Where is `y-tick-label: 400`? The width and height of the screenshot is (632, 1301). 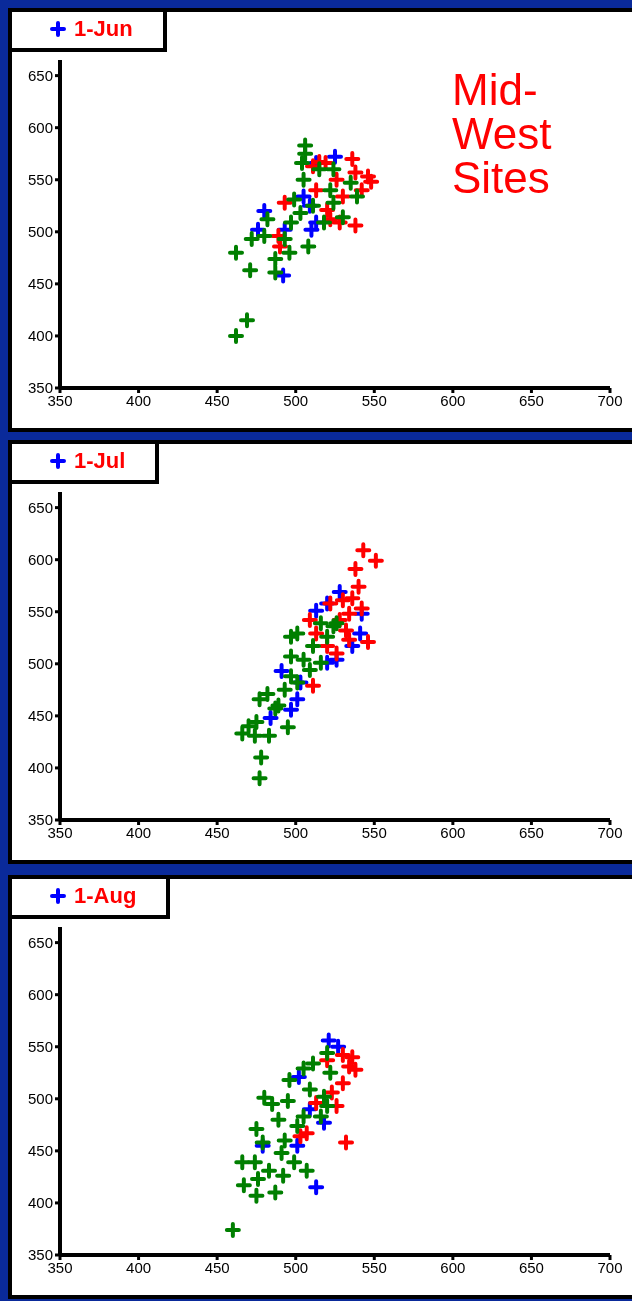
y-tick-label: 400 is located at coordinates (40, 336).